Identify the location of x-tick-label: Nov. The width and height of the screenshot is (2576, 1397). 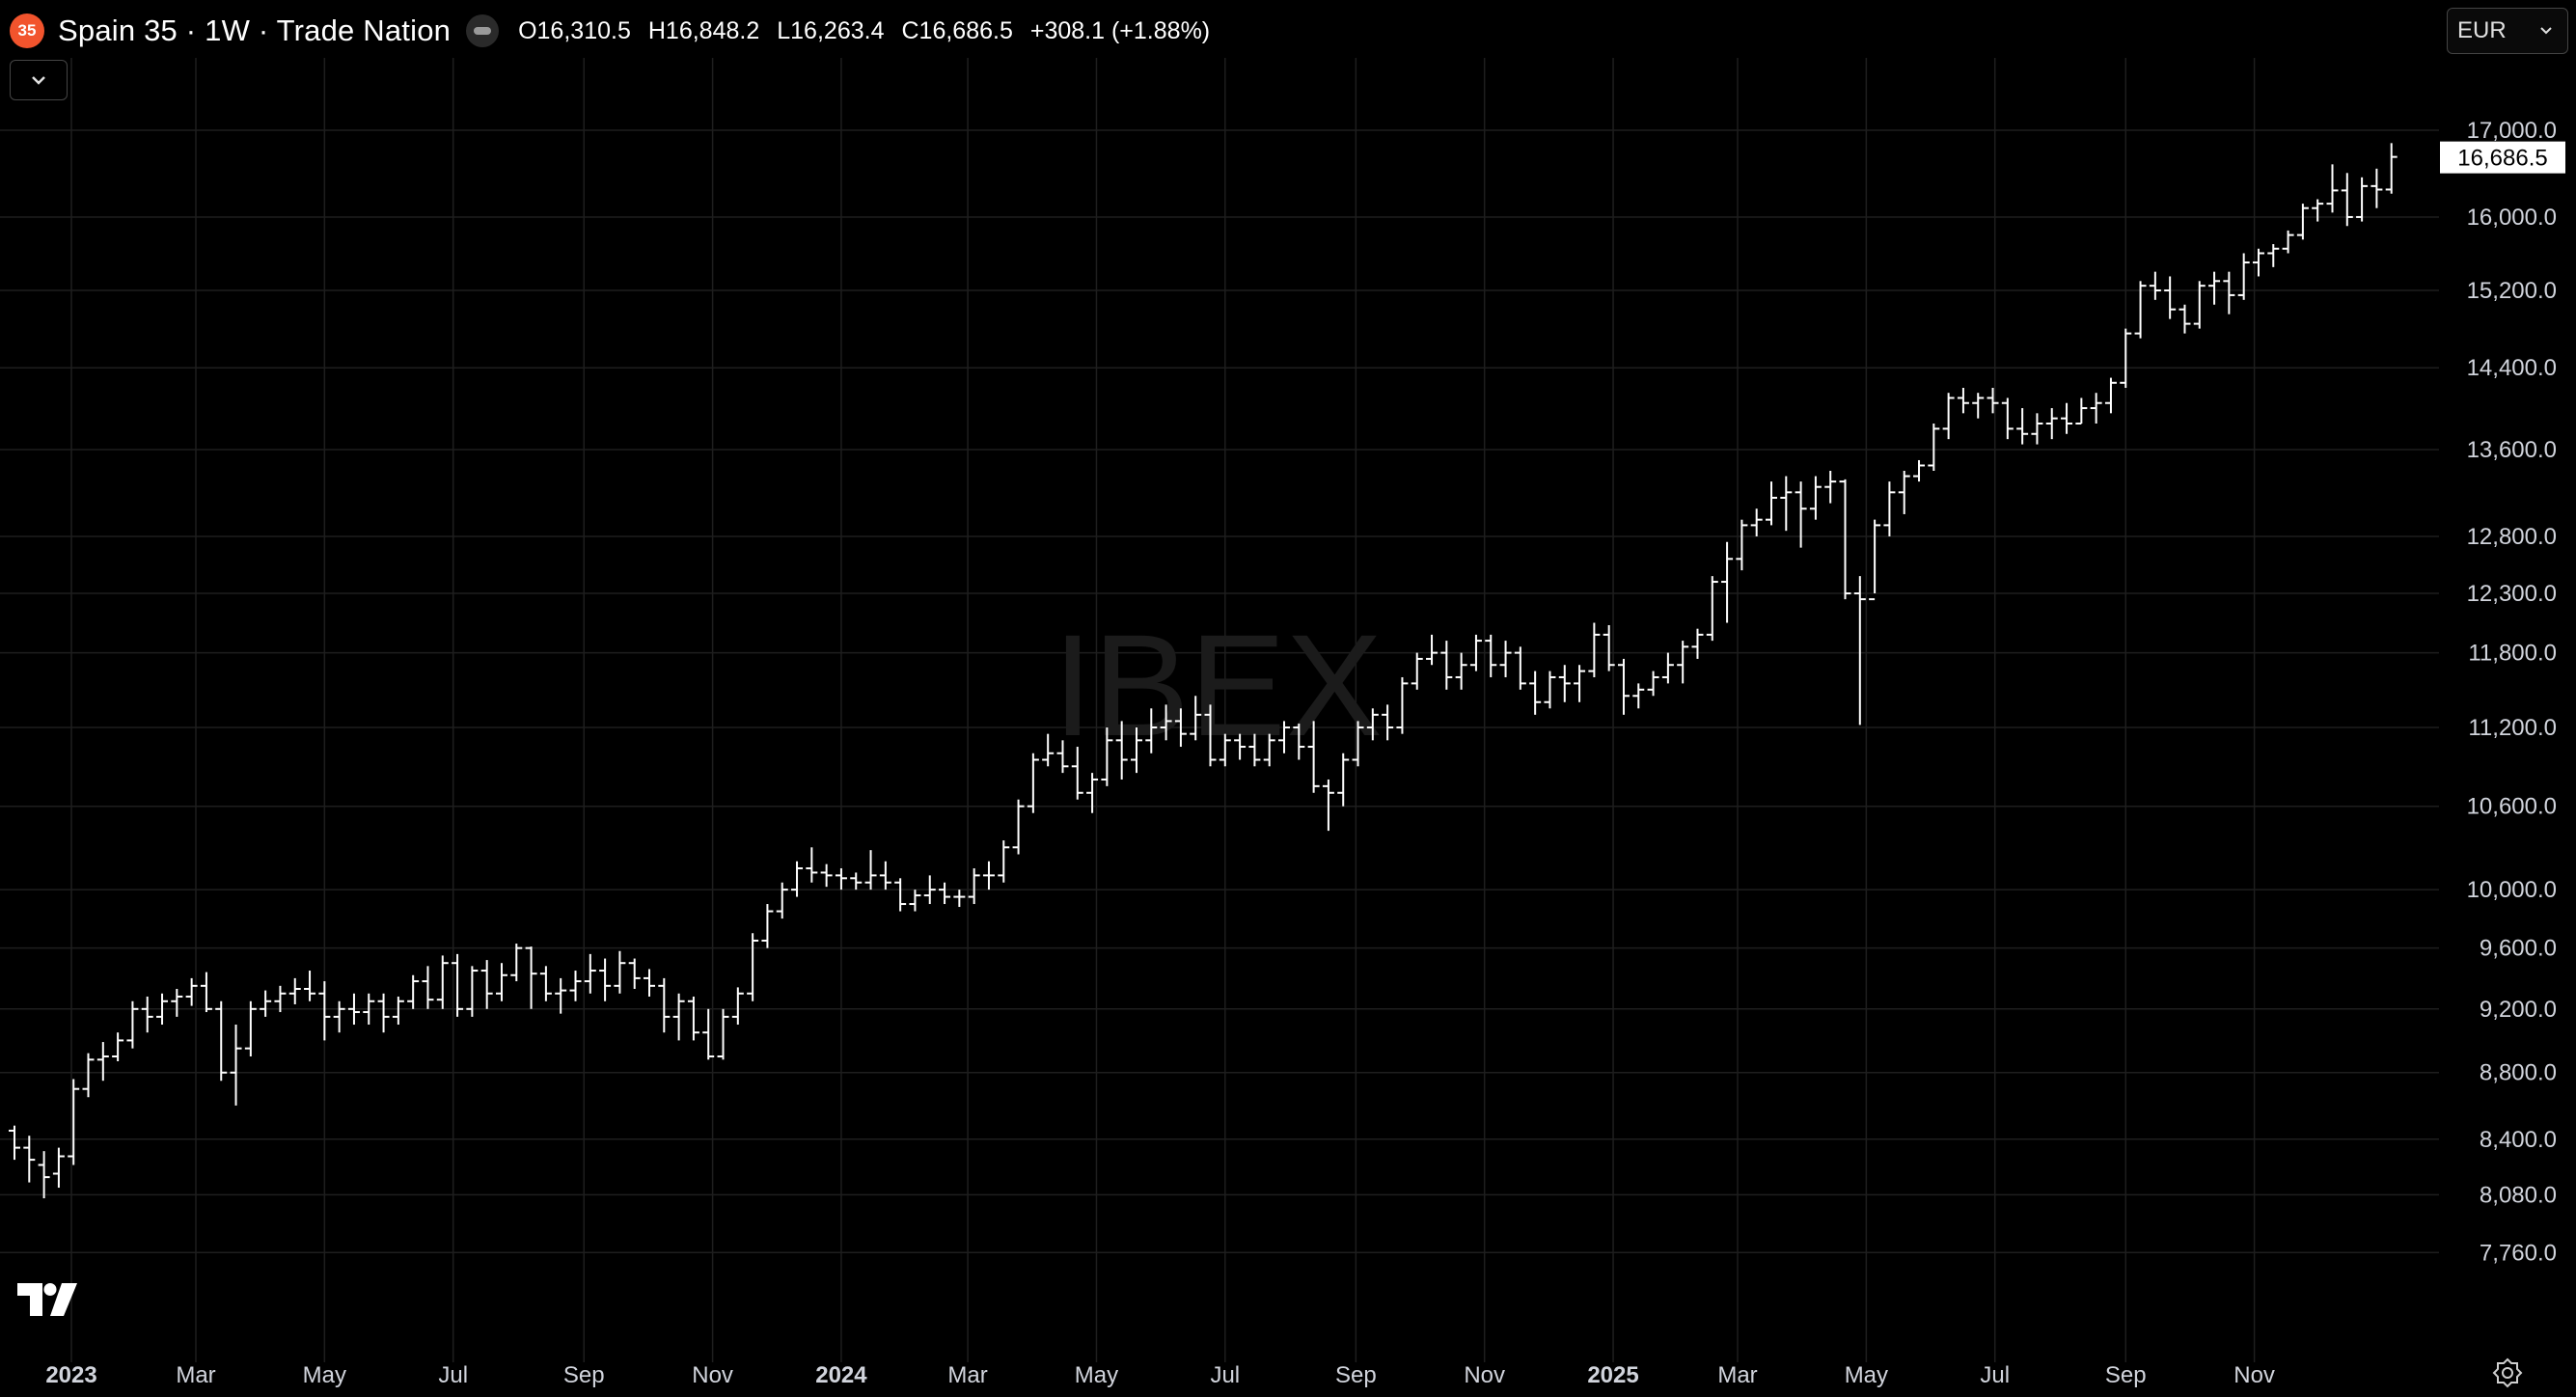
(712, 1375).